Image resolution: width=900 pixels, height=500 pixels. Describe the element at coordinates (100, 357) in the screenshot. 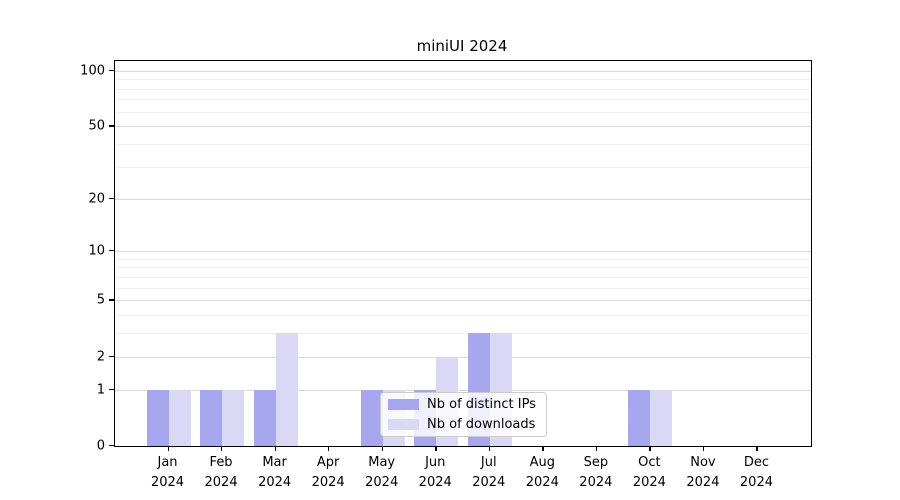

I see `y-axis-tick-label: 2` at that location.